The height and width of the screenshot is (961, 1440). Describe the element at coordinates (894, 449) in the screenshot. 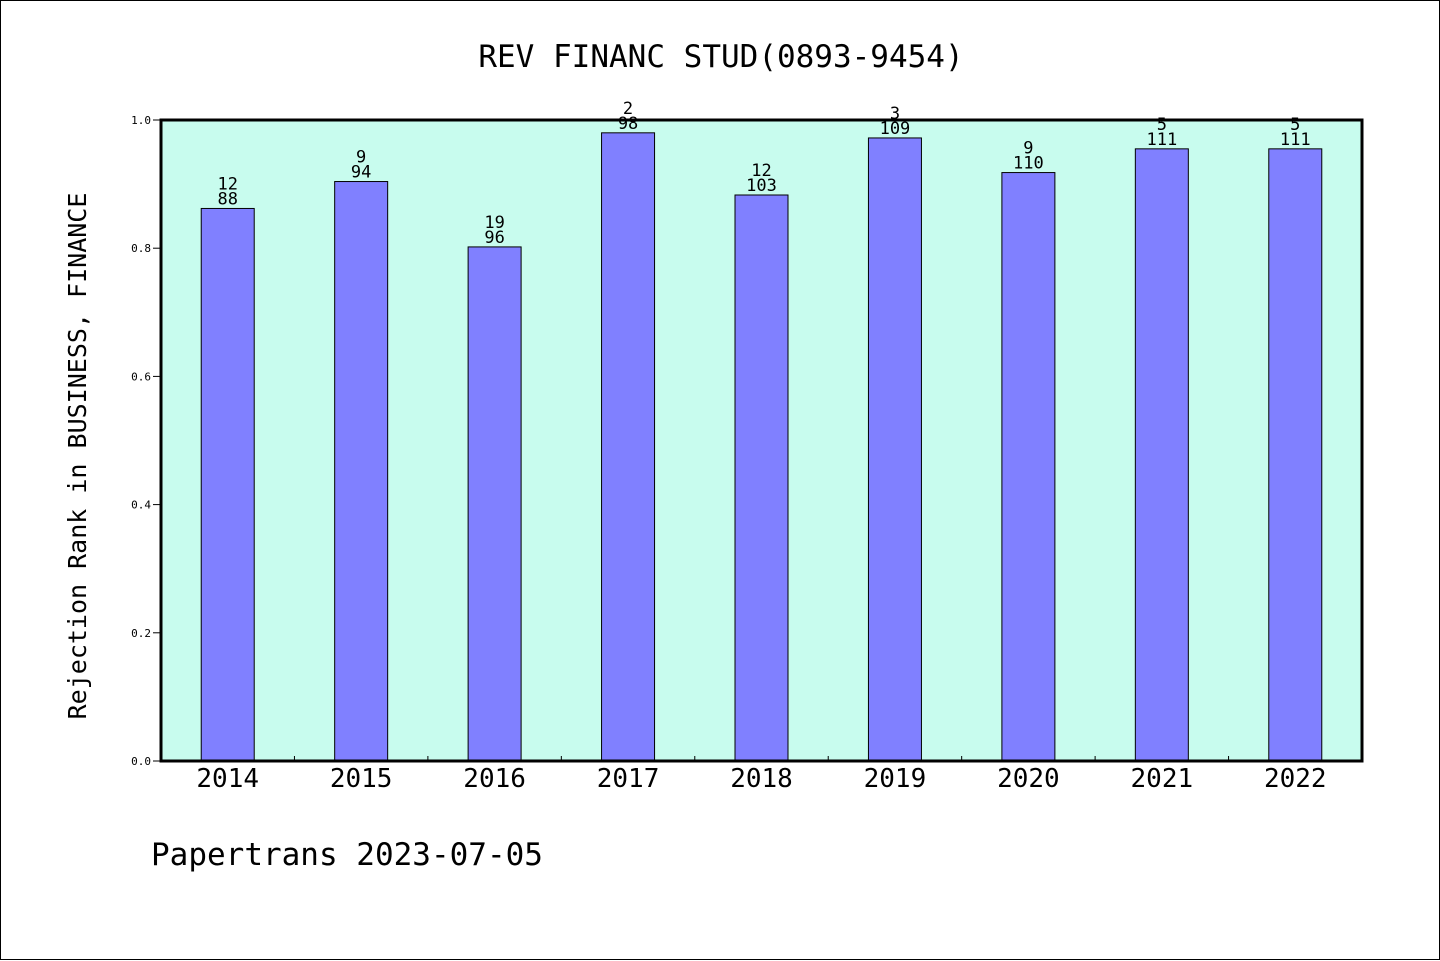

I see `bar-2019` at that location.